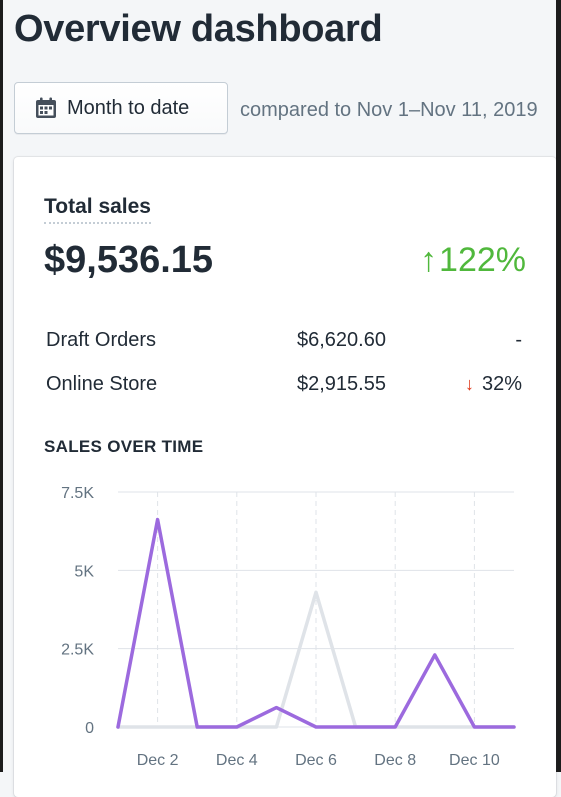  What do you see at coordinates (198, 29) in the screenshot?
I see `page-title: Overview dashboard` at bounding box center [198, 29].